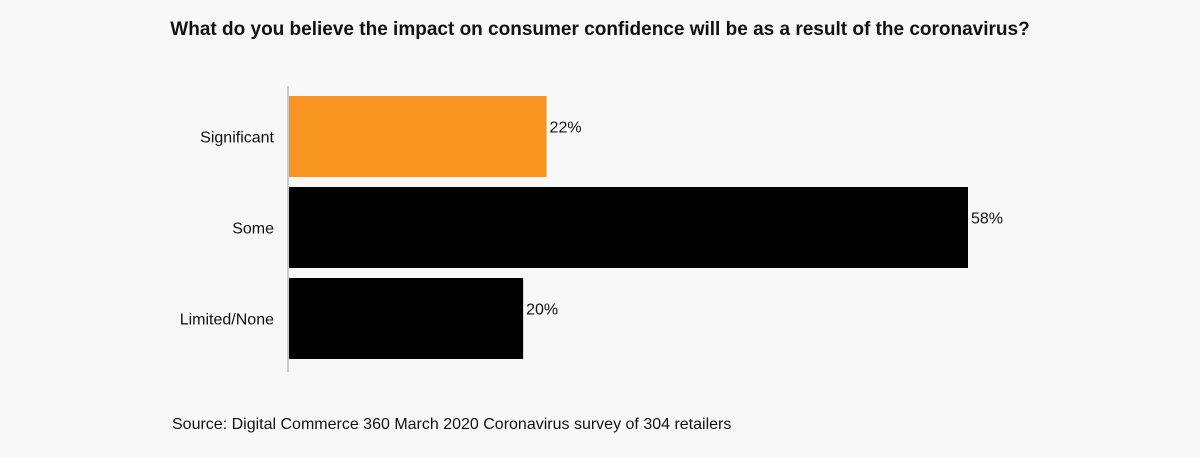 The height and width of the screenshot is (457, 1200). Describe the element at coordinates (406, 318) in the screenshot. I see `bar-limited-none` at that location.